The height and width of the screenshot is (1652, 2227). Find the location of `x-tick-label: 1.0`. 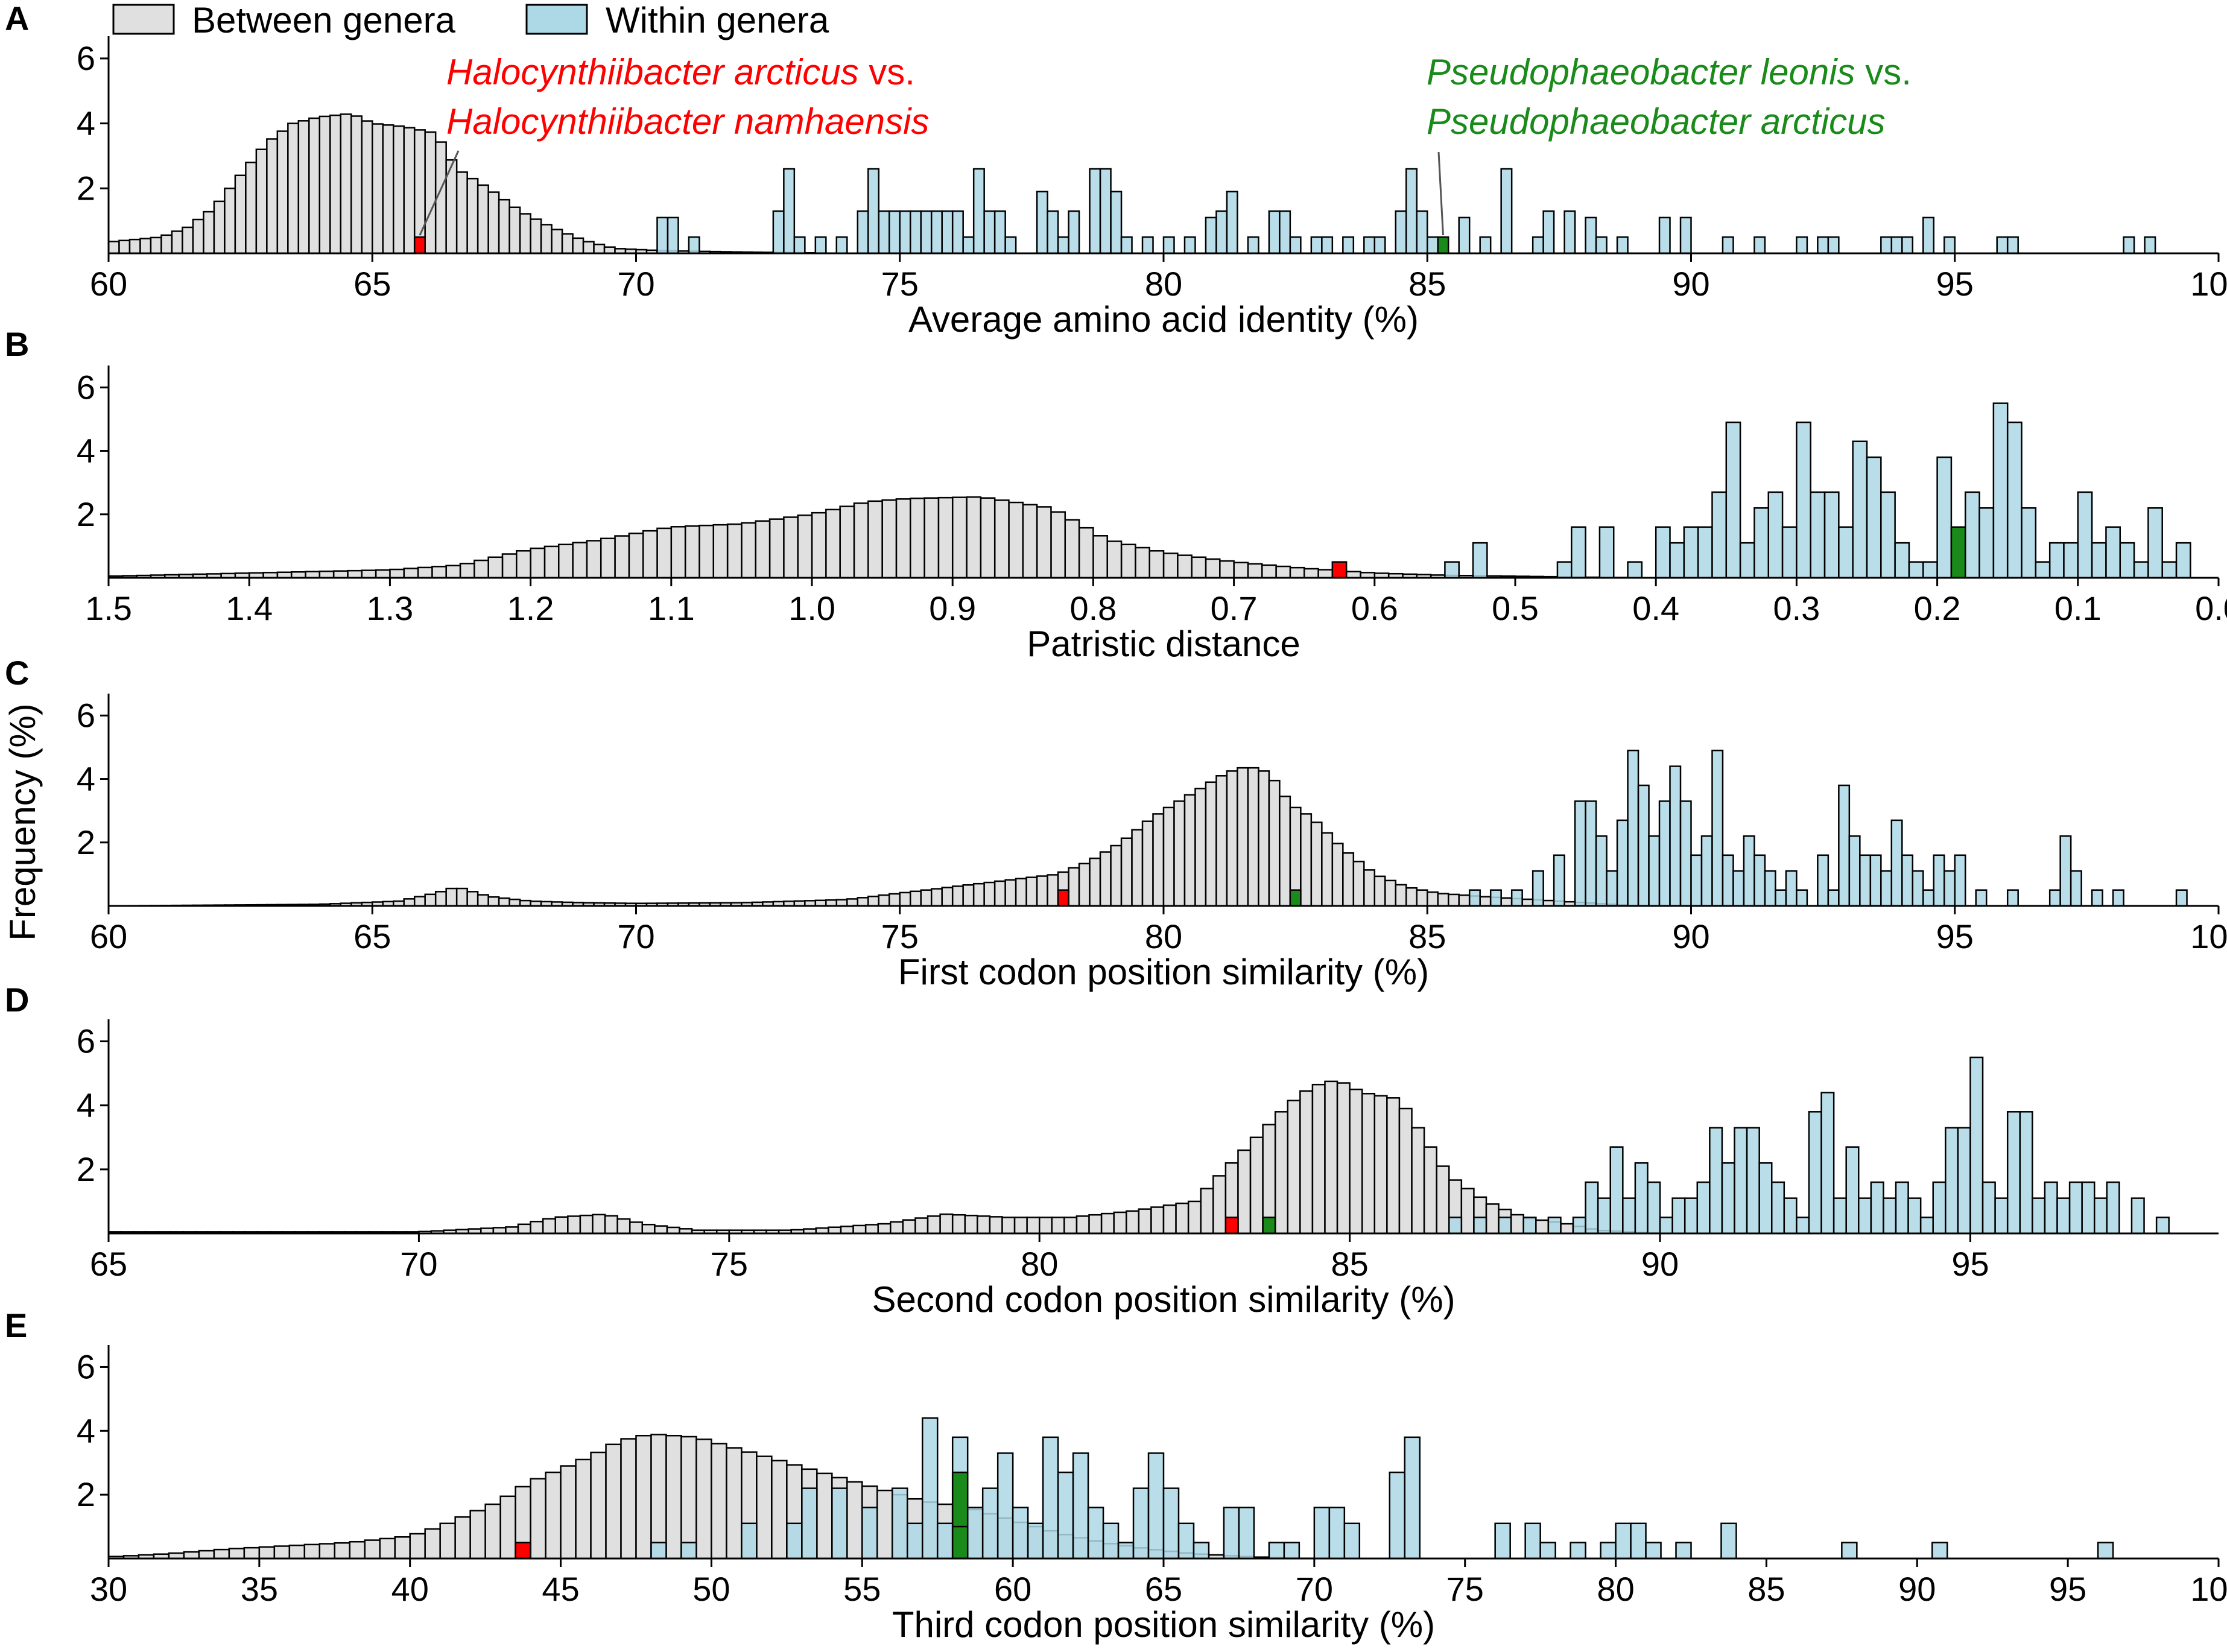

x-tick-label: 1.0 is located at coordinates (811, 608).